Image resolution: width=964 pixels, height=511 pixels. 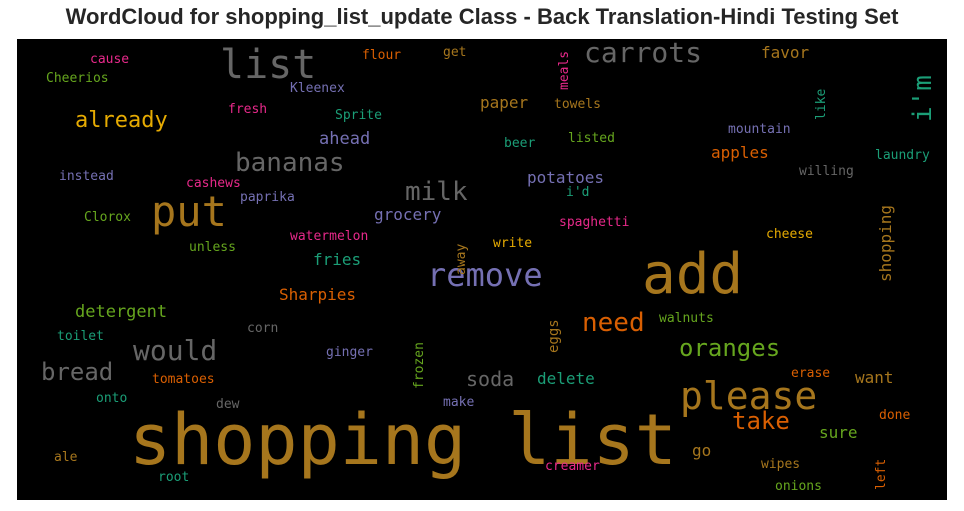 What do you see at coordinates (554, 335) in the screenshot?
I see `cloud-word: eggs` at bounding box center [554, 335].